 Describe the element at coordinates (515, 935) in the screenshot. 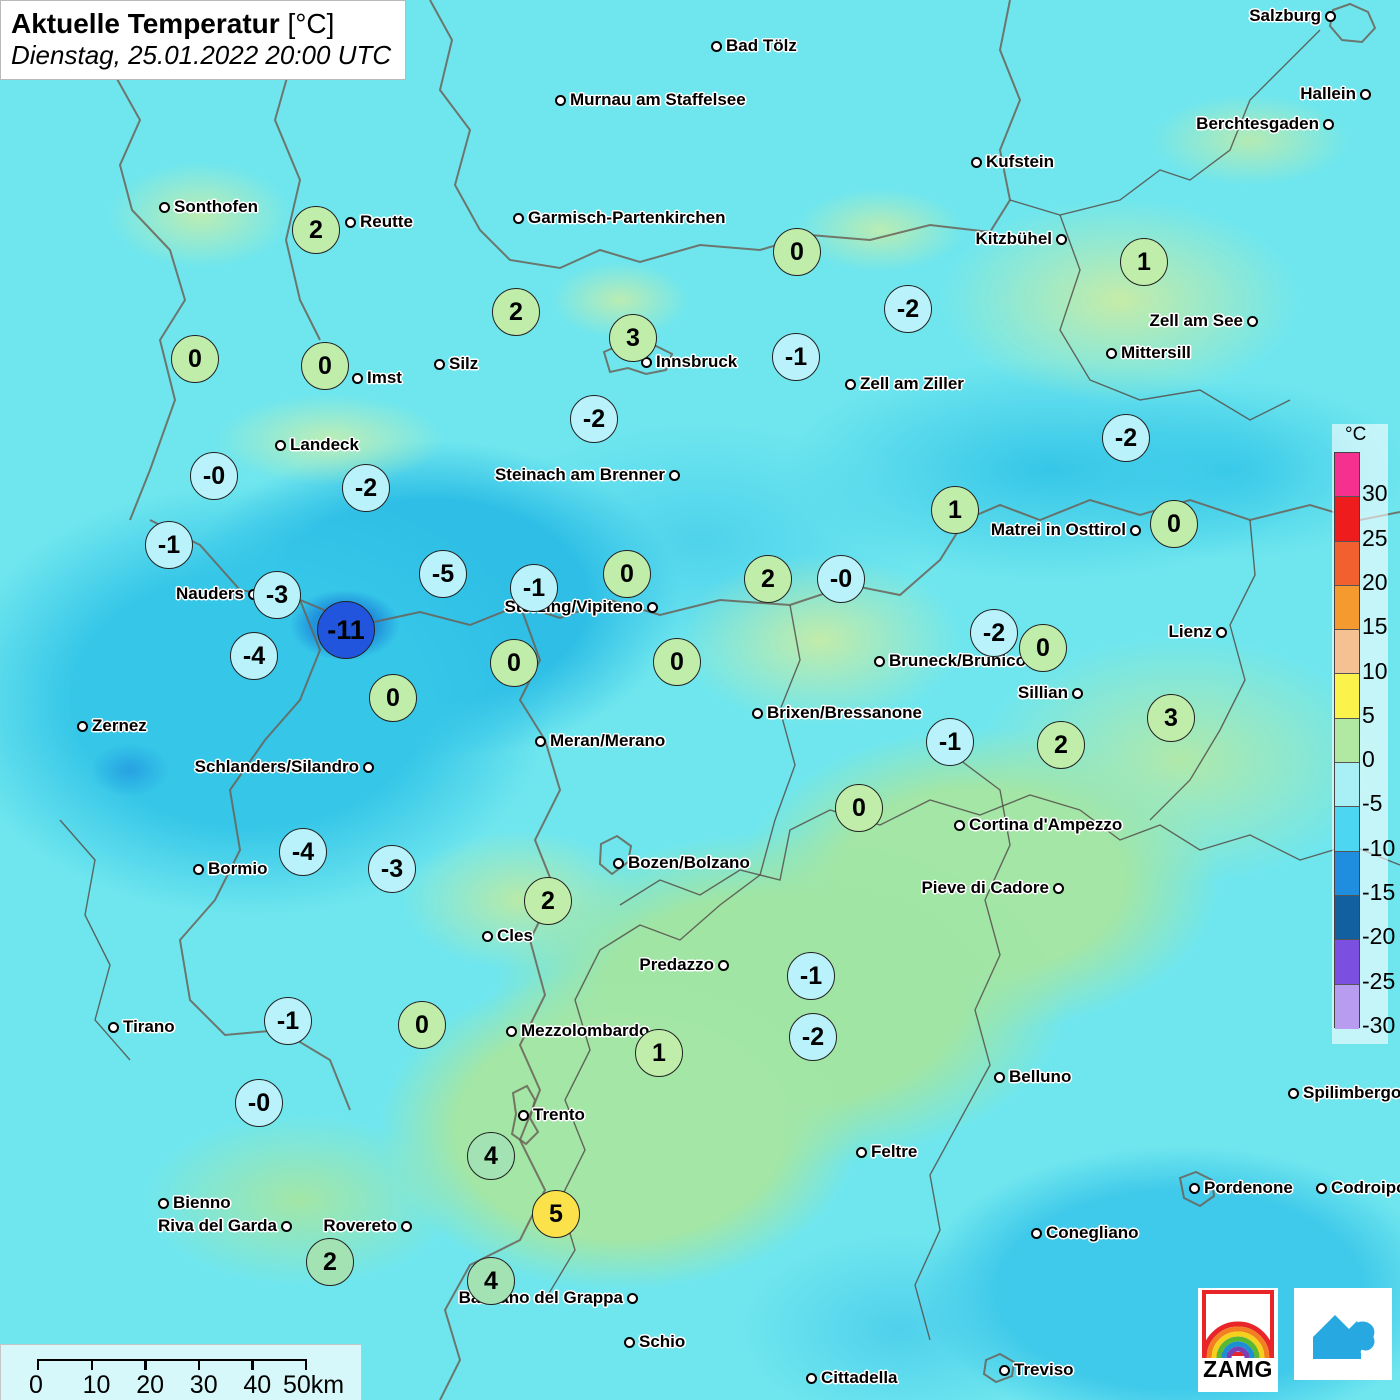

I see `city-label: Cles` at that location.